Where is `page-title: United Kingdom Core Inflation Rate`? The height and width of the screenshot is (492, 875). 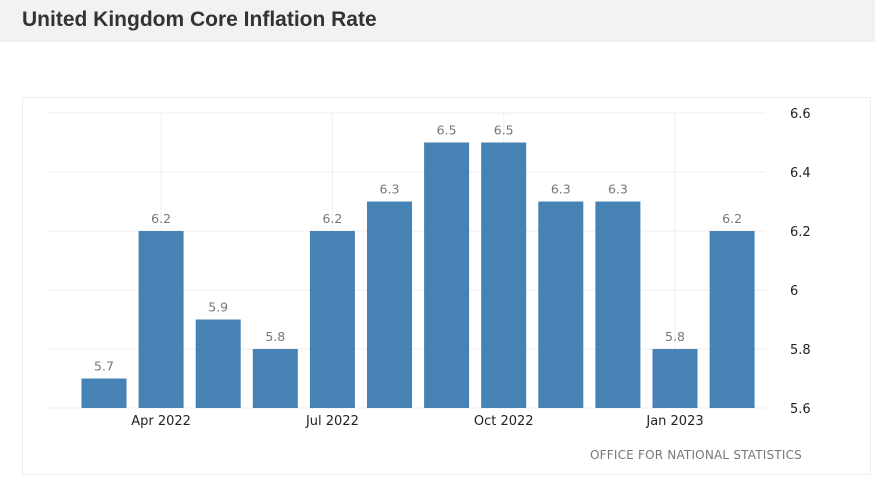
page-title: United Kingdom Core Inflation Rate is located at coordinates (199, 19).